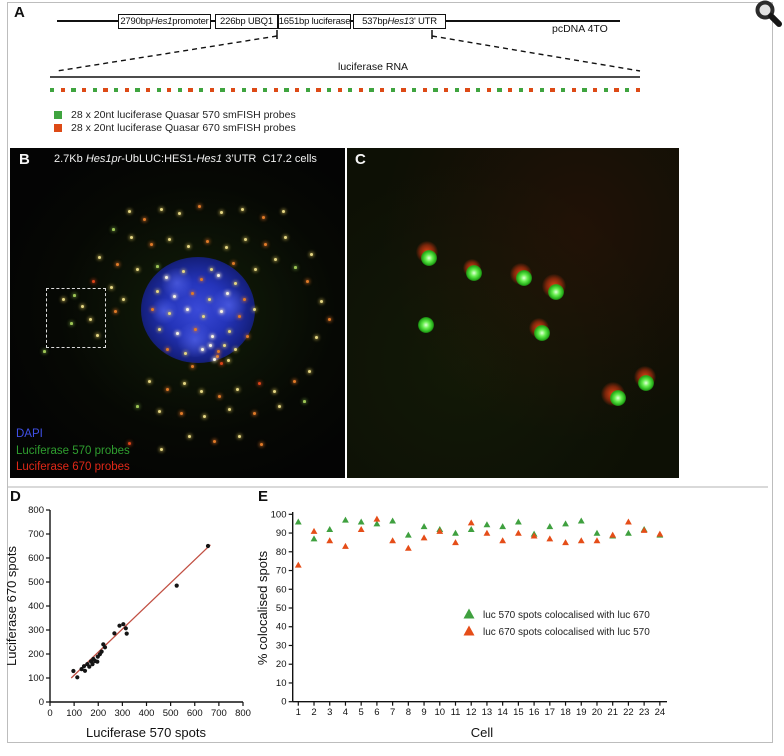  Describe the element at coordinates (103, 159) in the screenshot. I see `text-segment: Hes1pr` at that location.